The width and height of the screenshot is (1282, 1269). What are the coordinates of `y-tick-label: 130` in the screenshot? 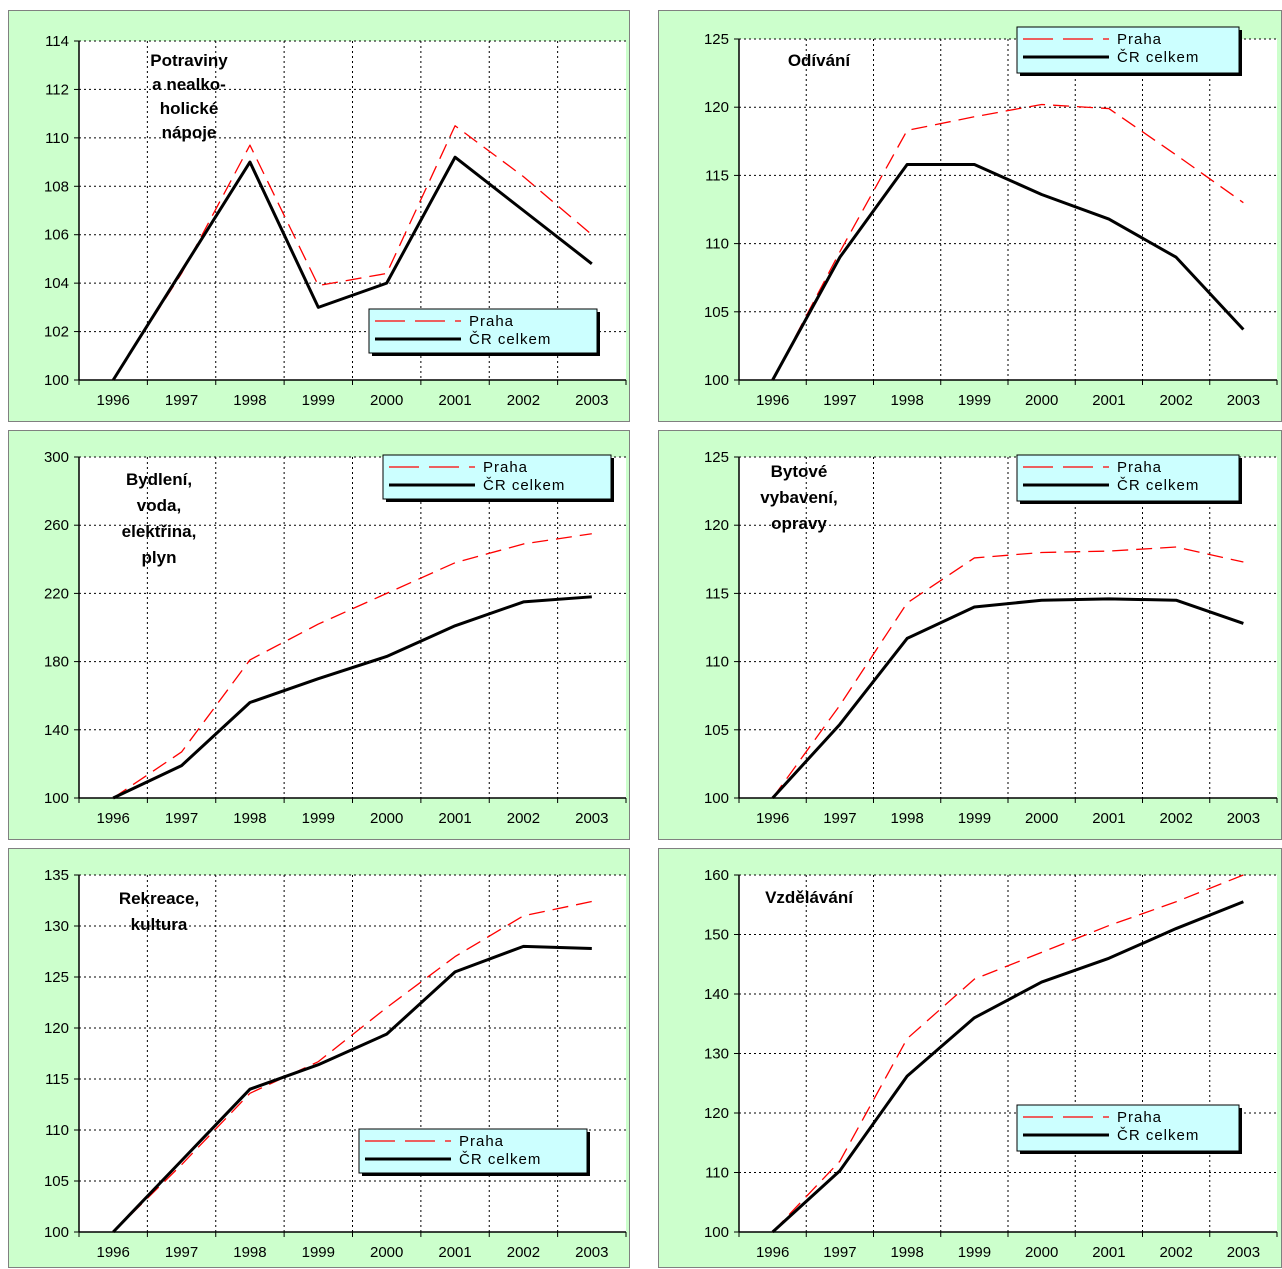 It's located at (56, 926).